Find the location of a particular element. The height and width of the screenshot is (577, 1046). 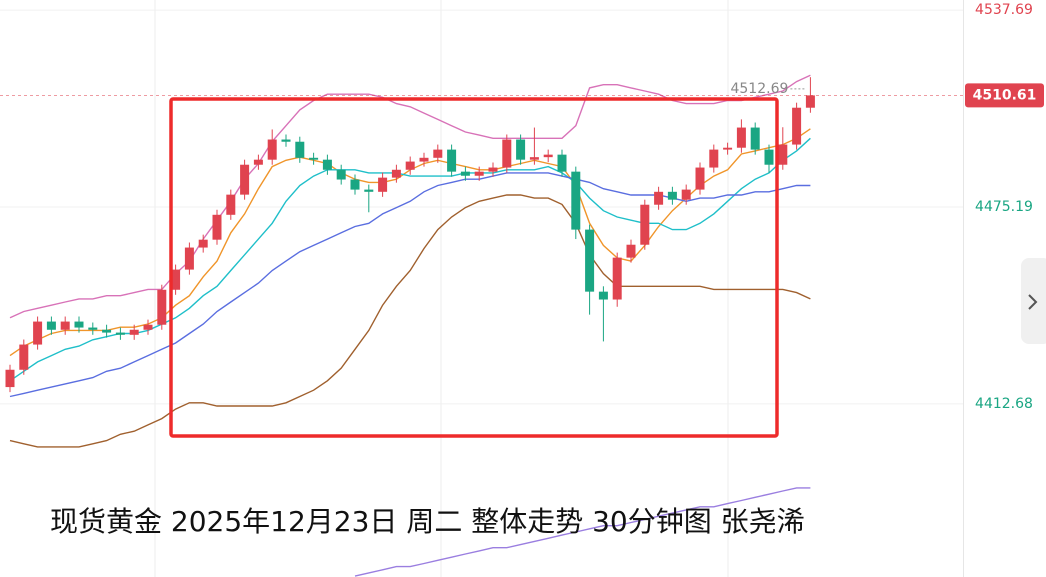

indicator-line is located at coordinates (582, 532).